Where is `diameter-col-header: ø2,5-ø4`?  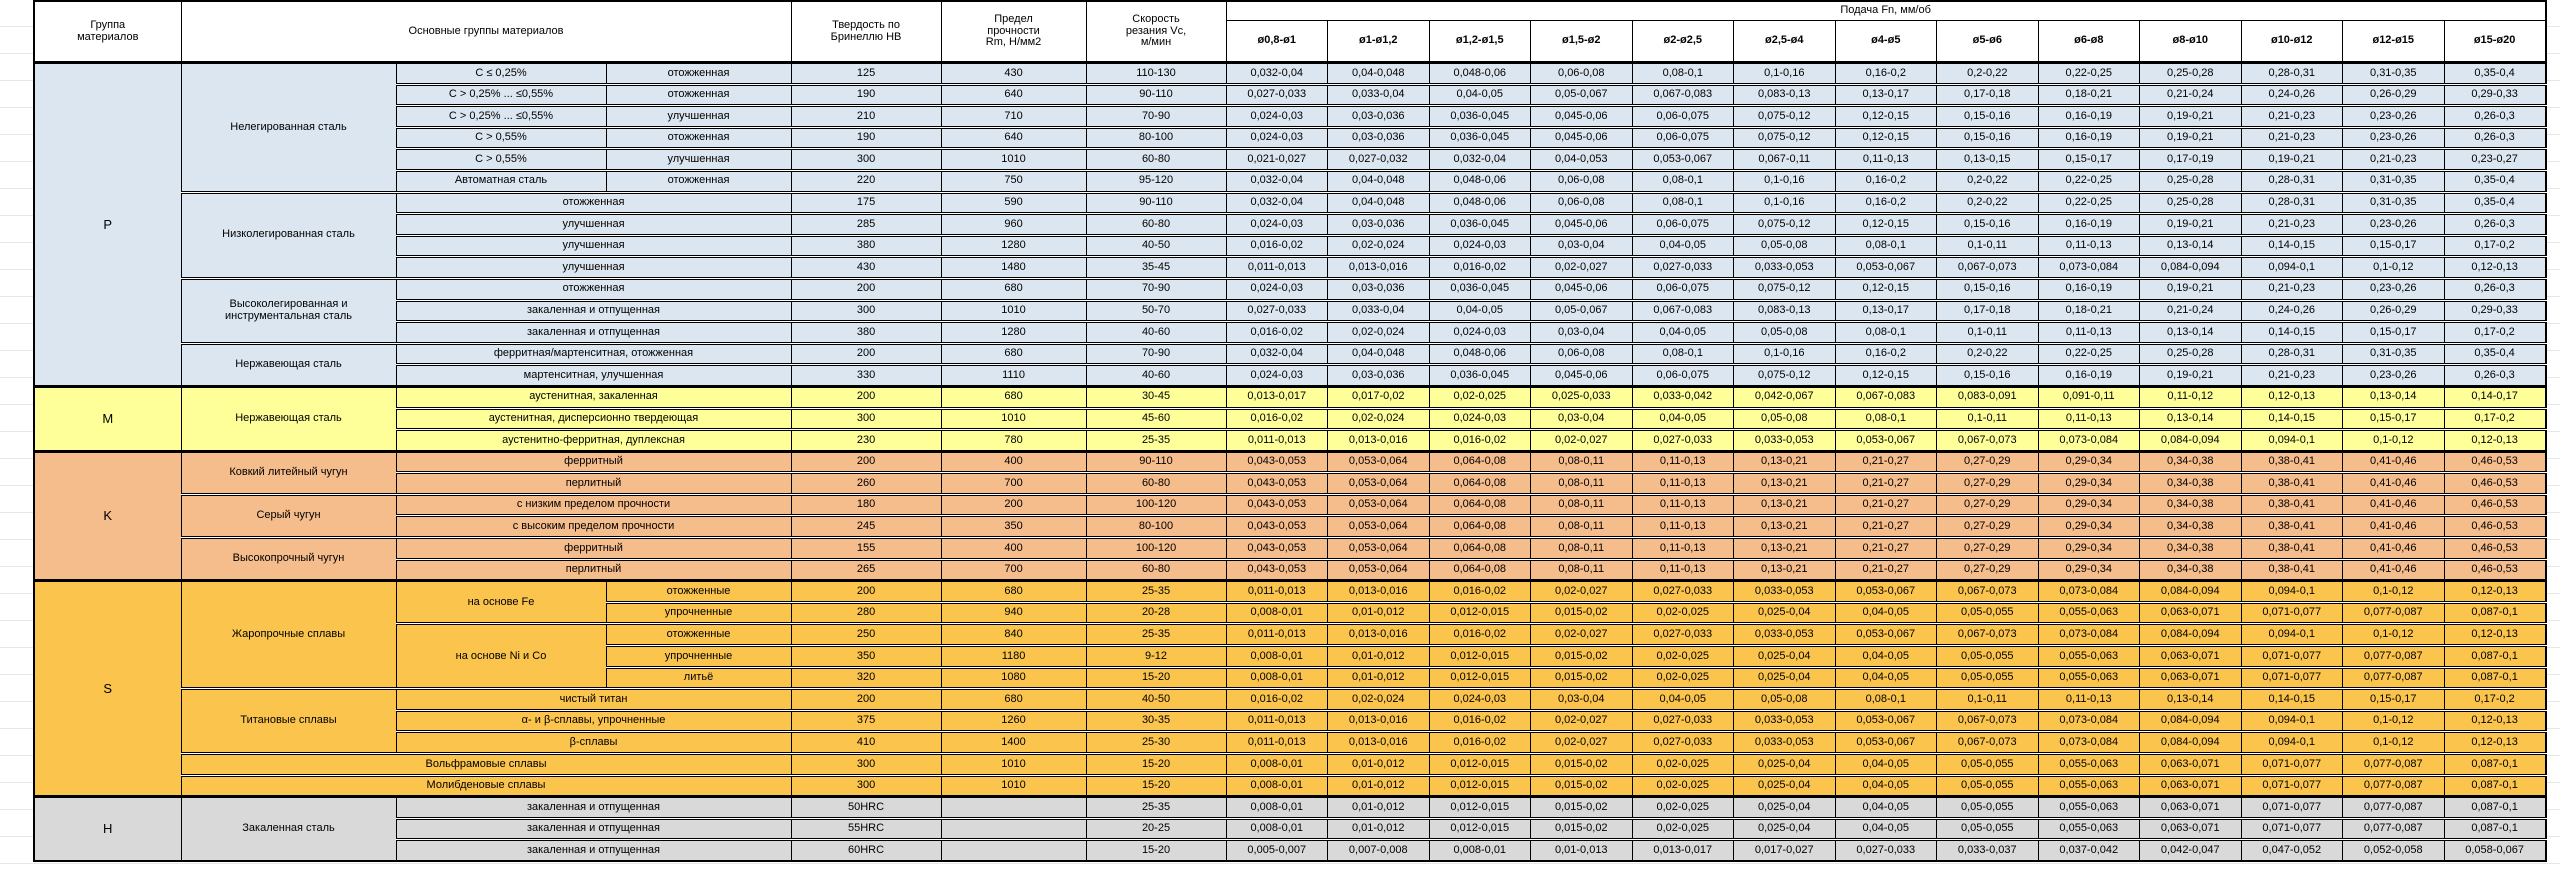
diameter-col-header: ø2,5-ø4 is located at coordinates (1784, 41).